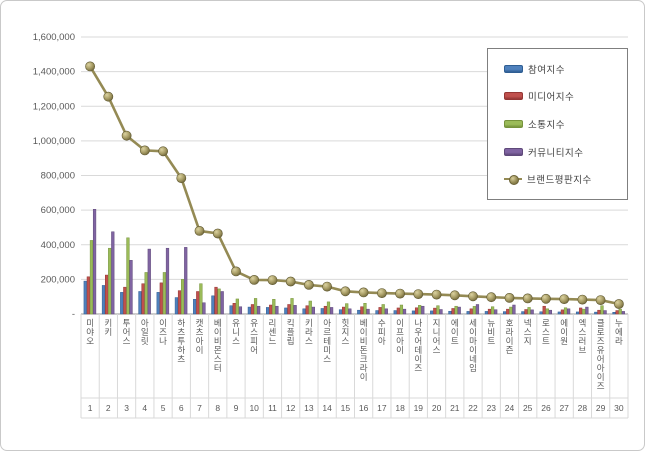 Image resolution: width=647 pixels, height=453 pixels. What do you see at coordinates (619, 408) in the screenshot?
I see `rank-label: 30` at bounding box center [619, 408].